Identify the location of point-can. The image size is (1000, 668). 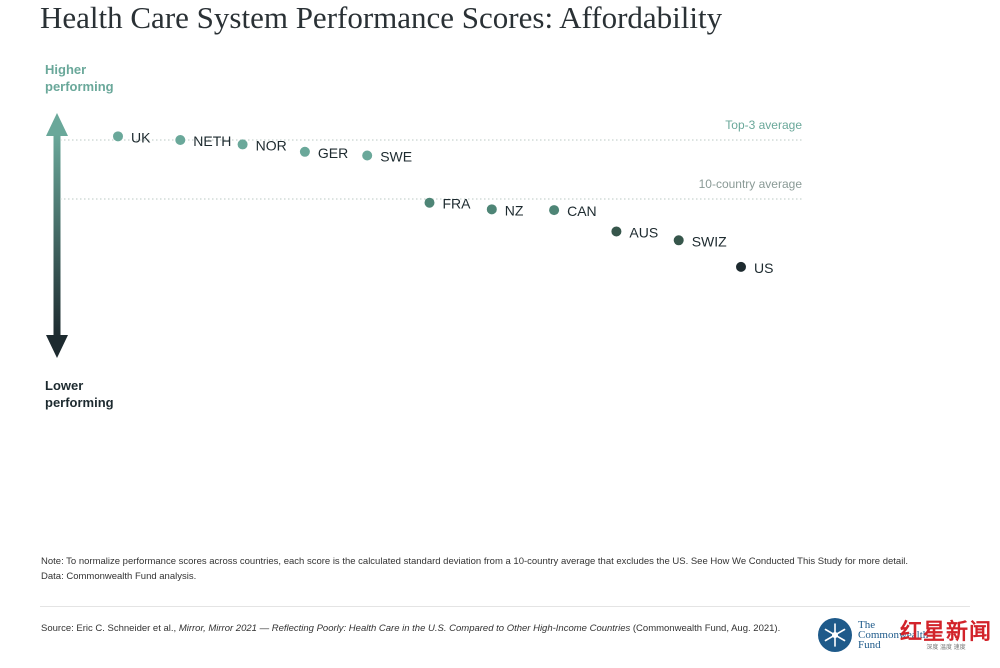
(554, 210).